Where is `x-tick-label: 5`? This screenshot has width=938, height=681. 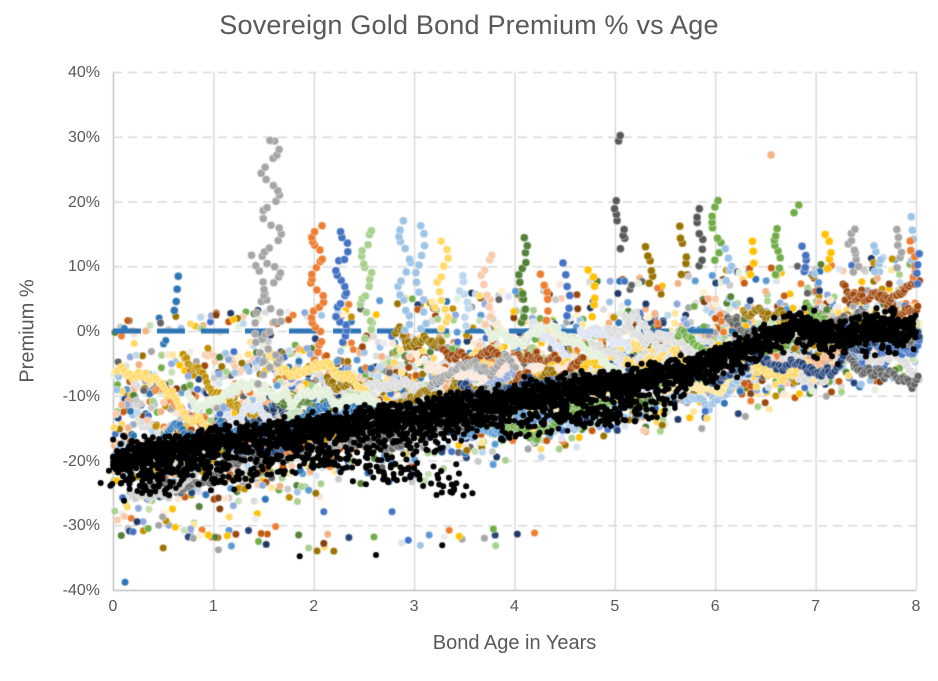 x-tick-label: 5 is located at coordinates (615, 606).